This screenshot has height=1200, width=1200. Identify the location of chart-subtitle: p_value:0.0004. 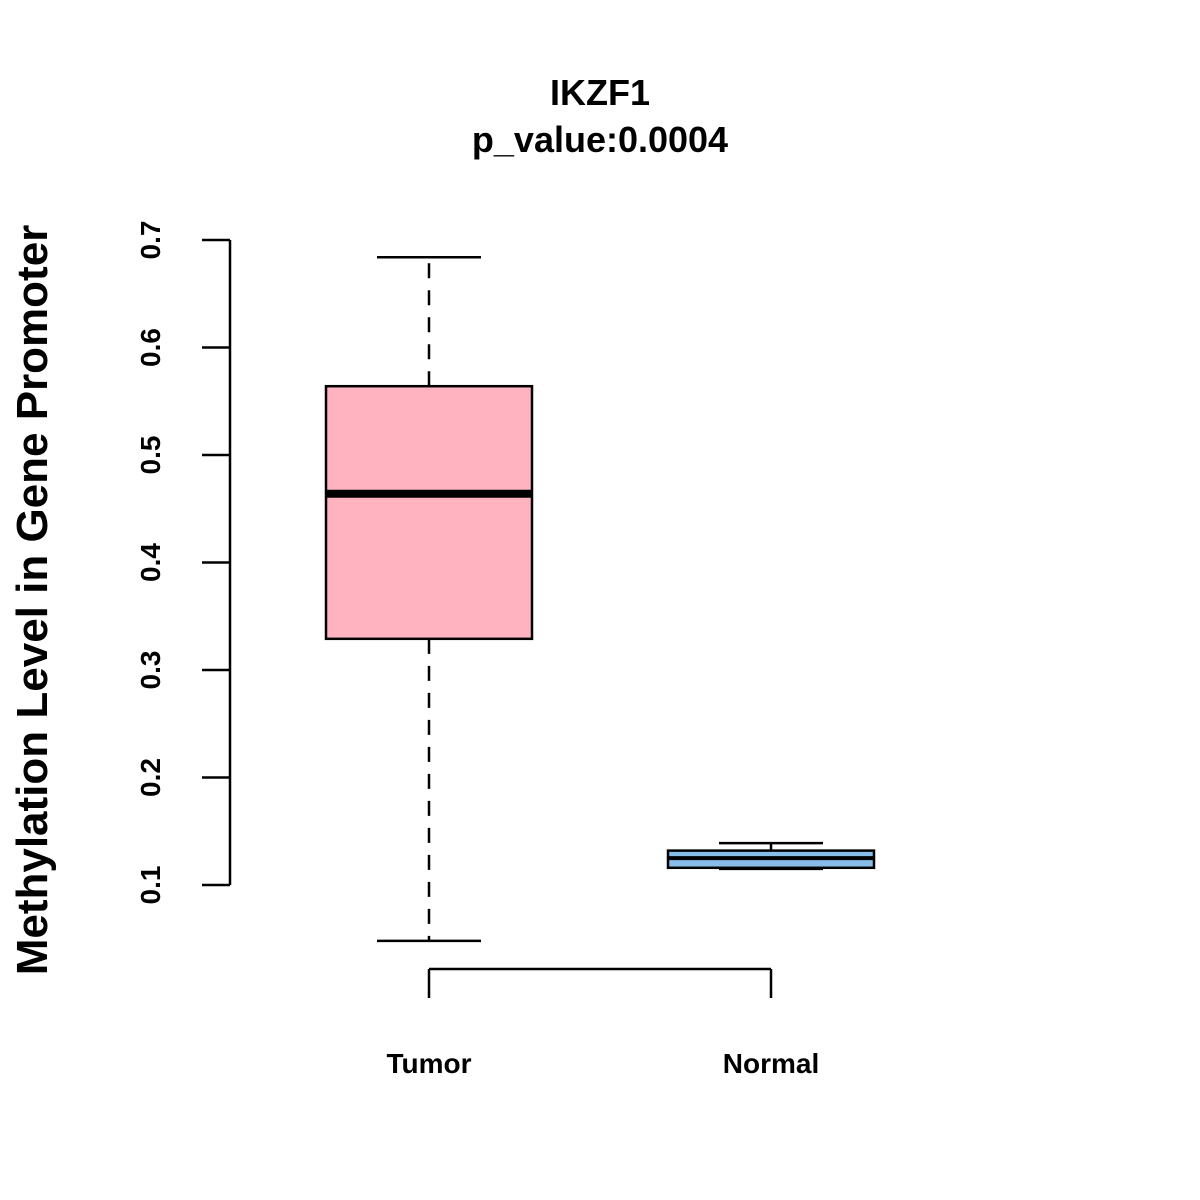
(600, 139).